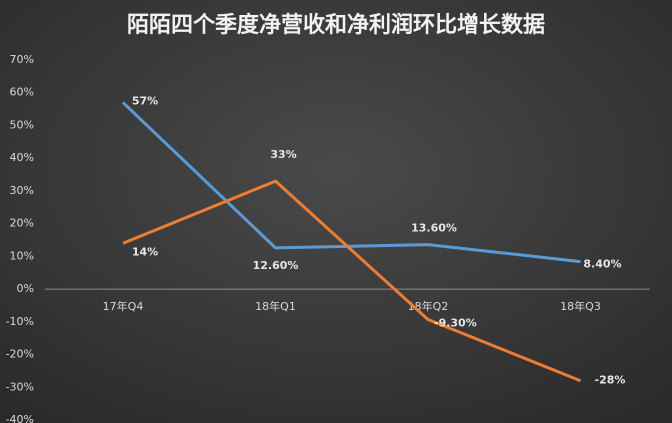  What do you see at coordinates (434, 228) in the screenshot?
I see `value-label: 13.60%` at bounding box center [434, 228].